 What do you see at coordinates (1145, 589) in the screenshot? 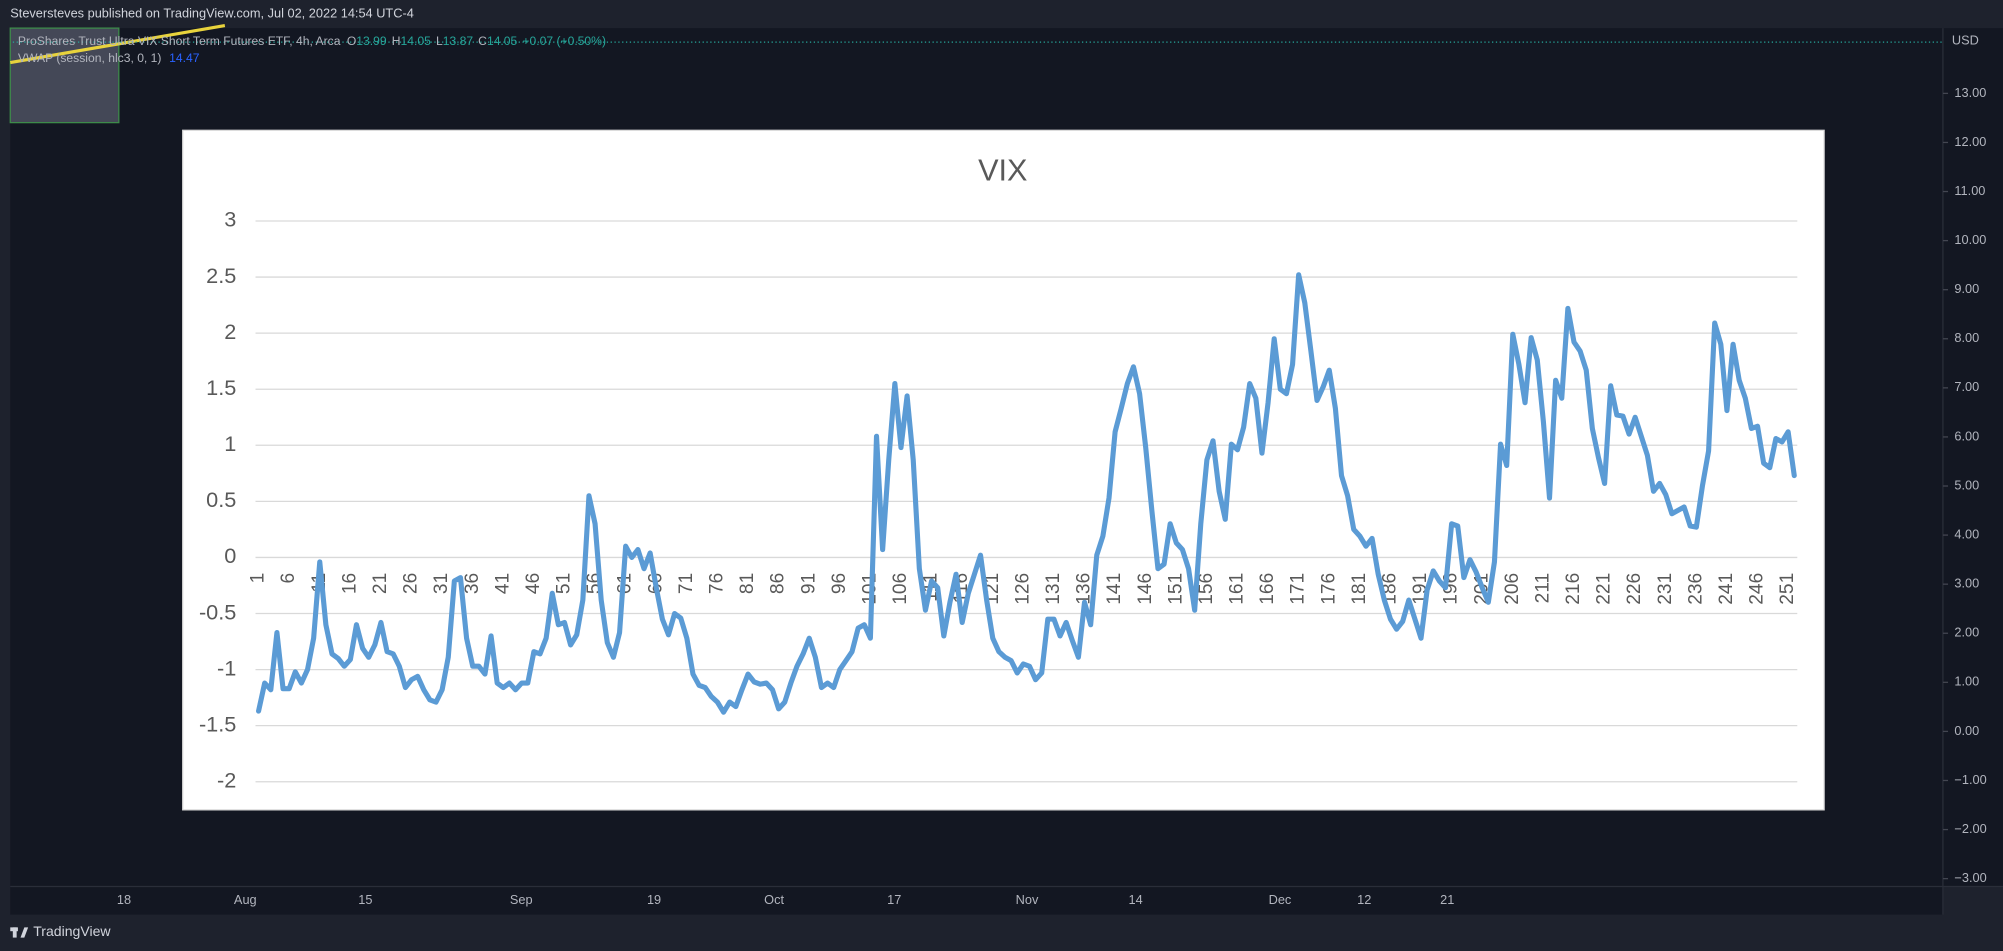
I see `x-tick-label: 146` at bounding box center [1145, 589].